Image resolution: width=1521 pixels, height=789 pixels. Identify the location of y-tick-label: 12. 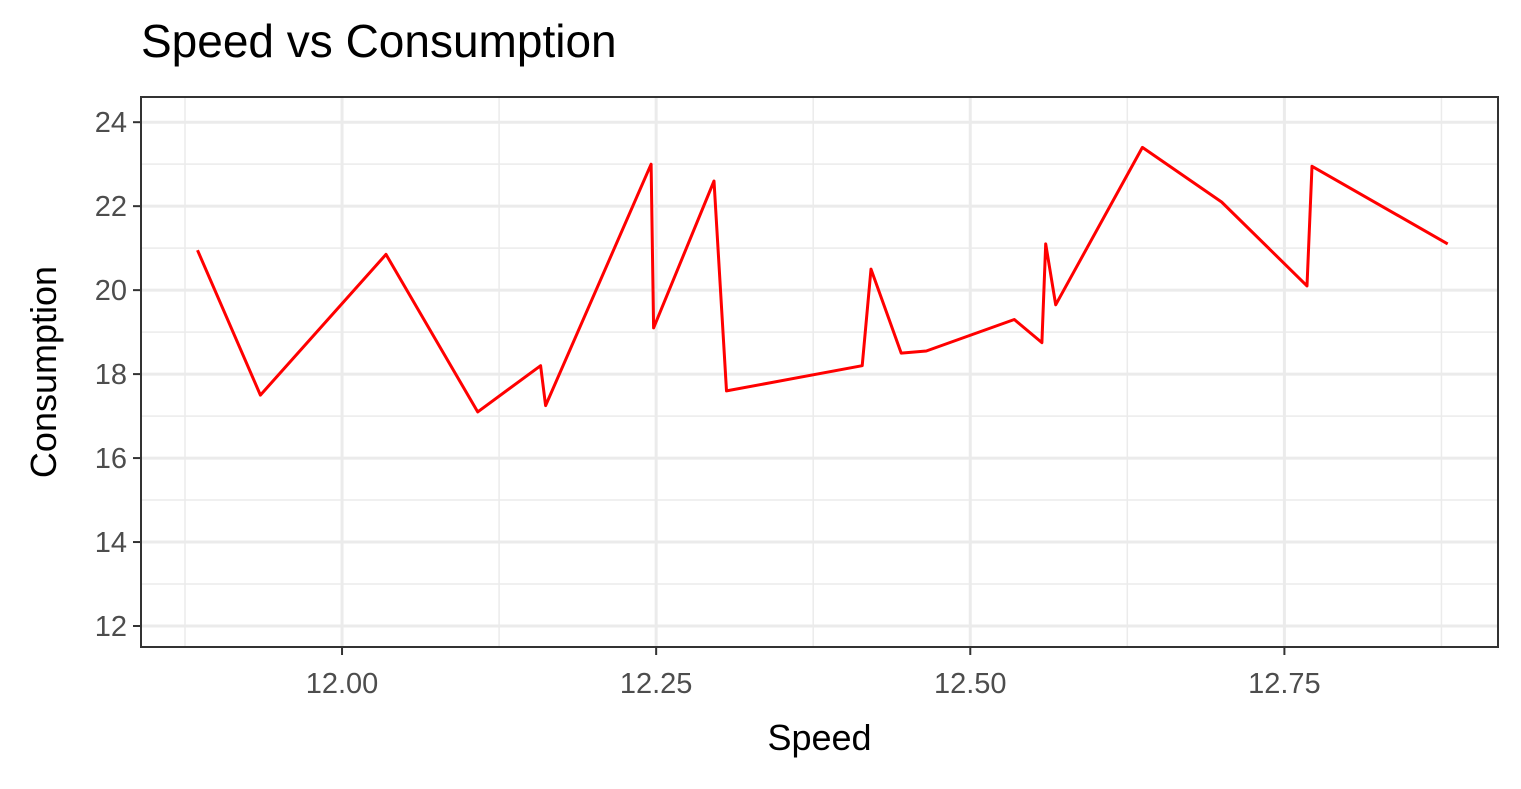
(111, 627).